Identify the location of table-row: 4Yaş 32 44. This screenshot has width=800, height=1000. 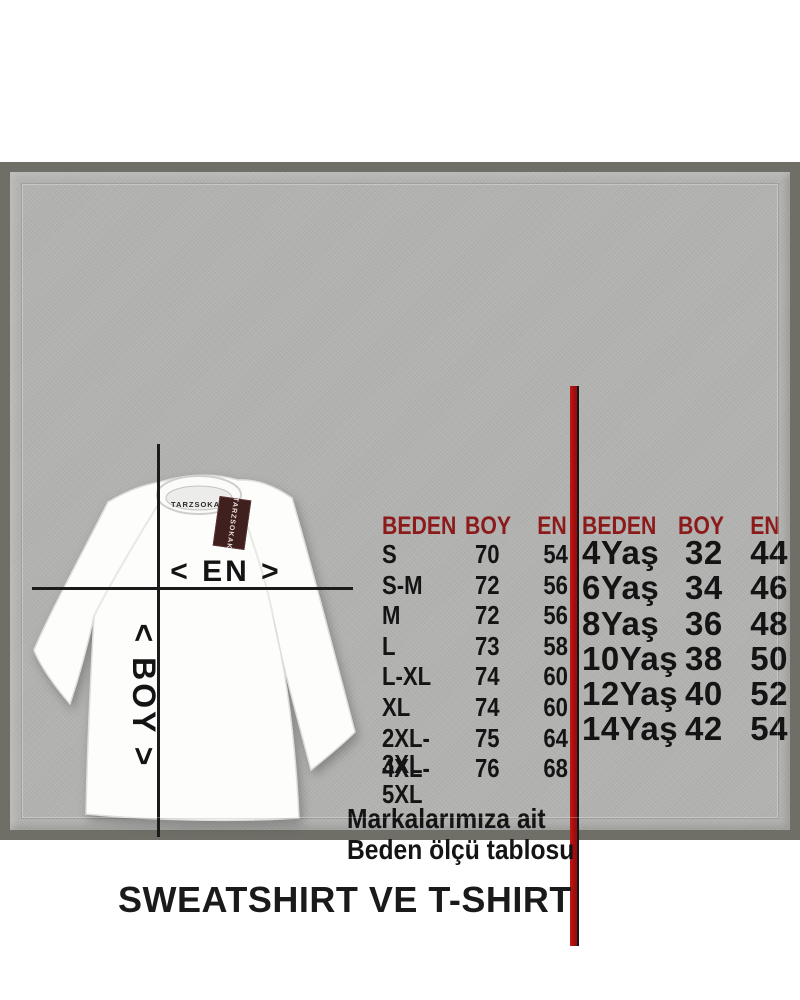
(685, 553).